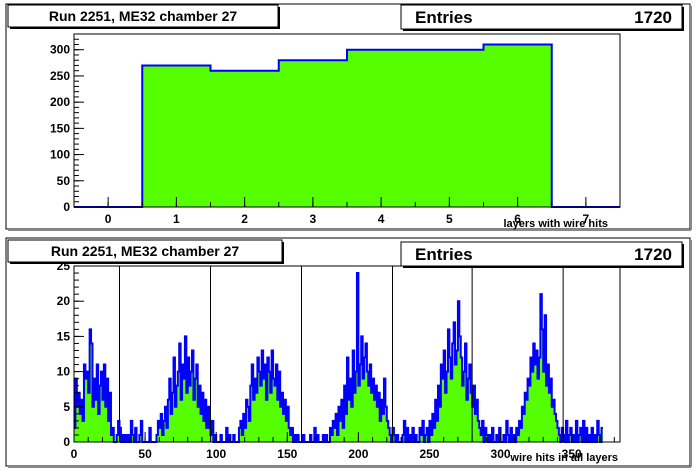 The height and width of the screenshot is (472, 696). I want to click on x-tick-label: 1, so click(176, 219).